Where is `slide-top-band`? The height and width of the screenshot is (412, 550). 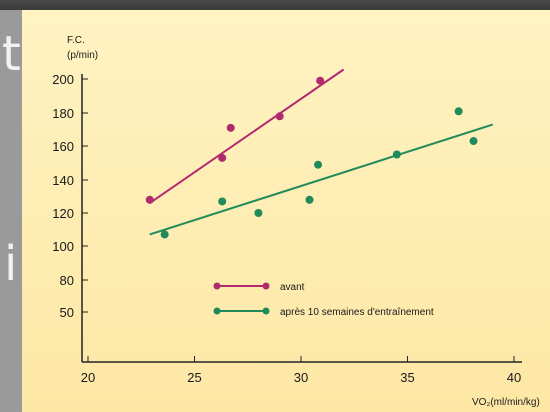
slide-top-band is located at coordinates (275, 5).